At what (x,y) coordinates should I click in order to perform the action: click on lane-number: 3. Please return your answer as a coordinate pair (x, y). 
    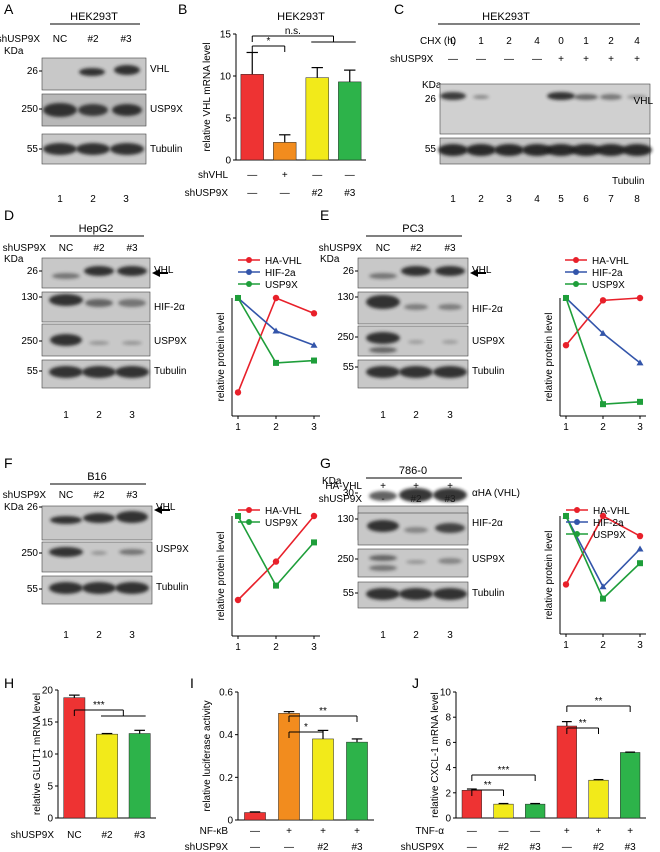
    Looking at the image, I should click on (509, 199).